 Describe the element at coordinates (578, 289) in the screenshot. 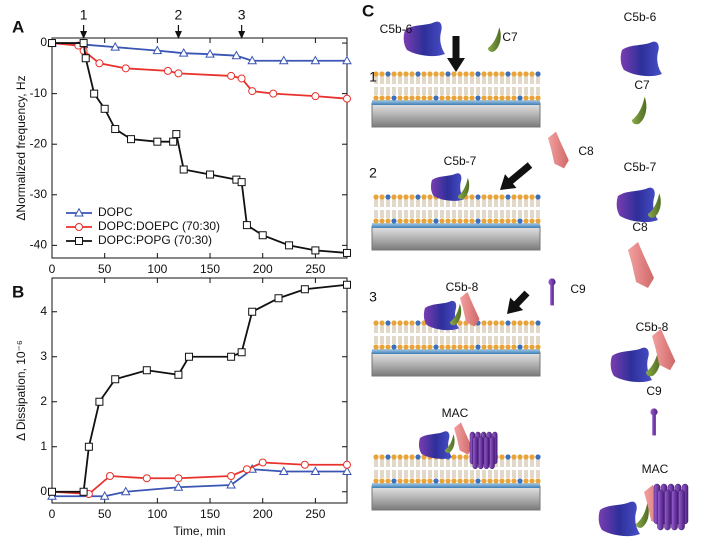

I see `diagram-label: C9` at that location.